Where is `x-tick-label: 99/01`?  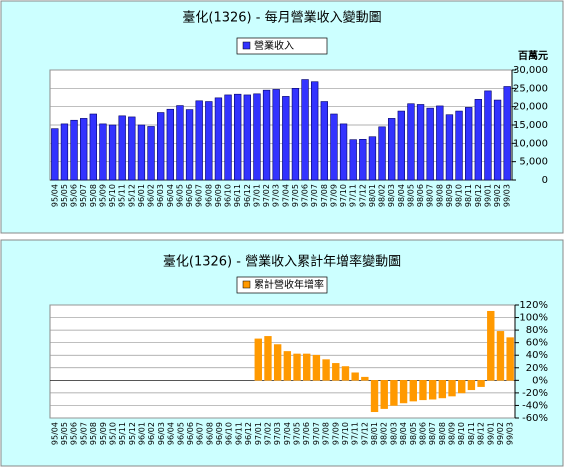 x-tick-label: 99/01 is located at coordinates (487, 195).